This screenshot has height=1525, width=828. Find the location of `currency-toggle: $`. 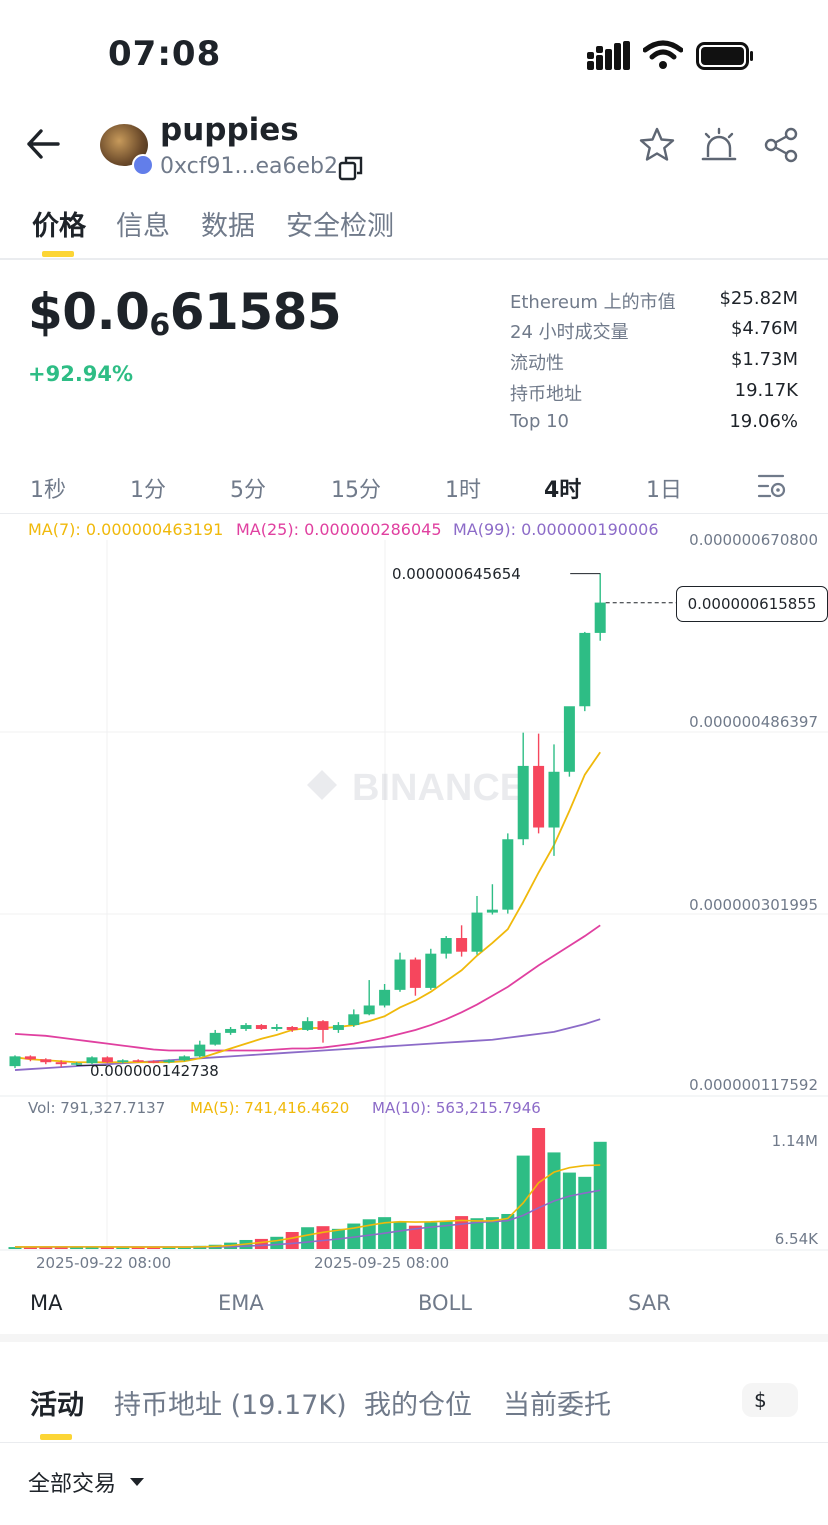

currency-toggle: $ is located at coordinates (770, 1400).